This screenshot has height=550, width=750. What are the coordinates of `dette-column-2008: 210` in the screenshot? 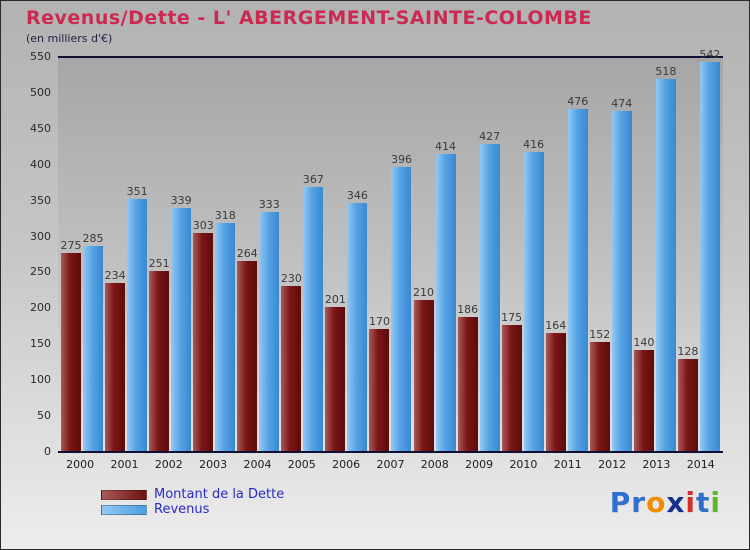 It's located at (424, 368).